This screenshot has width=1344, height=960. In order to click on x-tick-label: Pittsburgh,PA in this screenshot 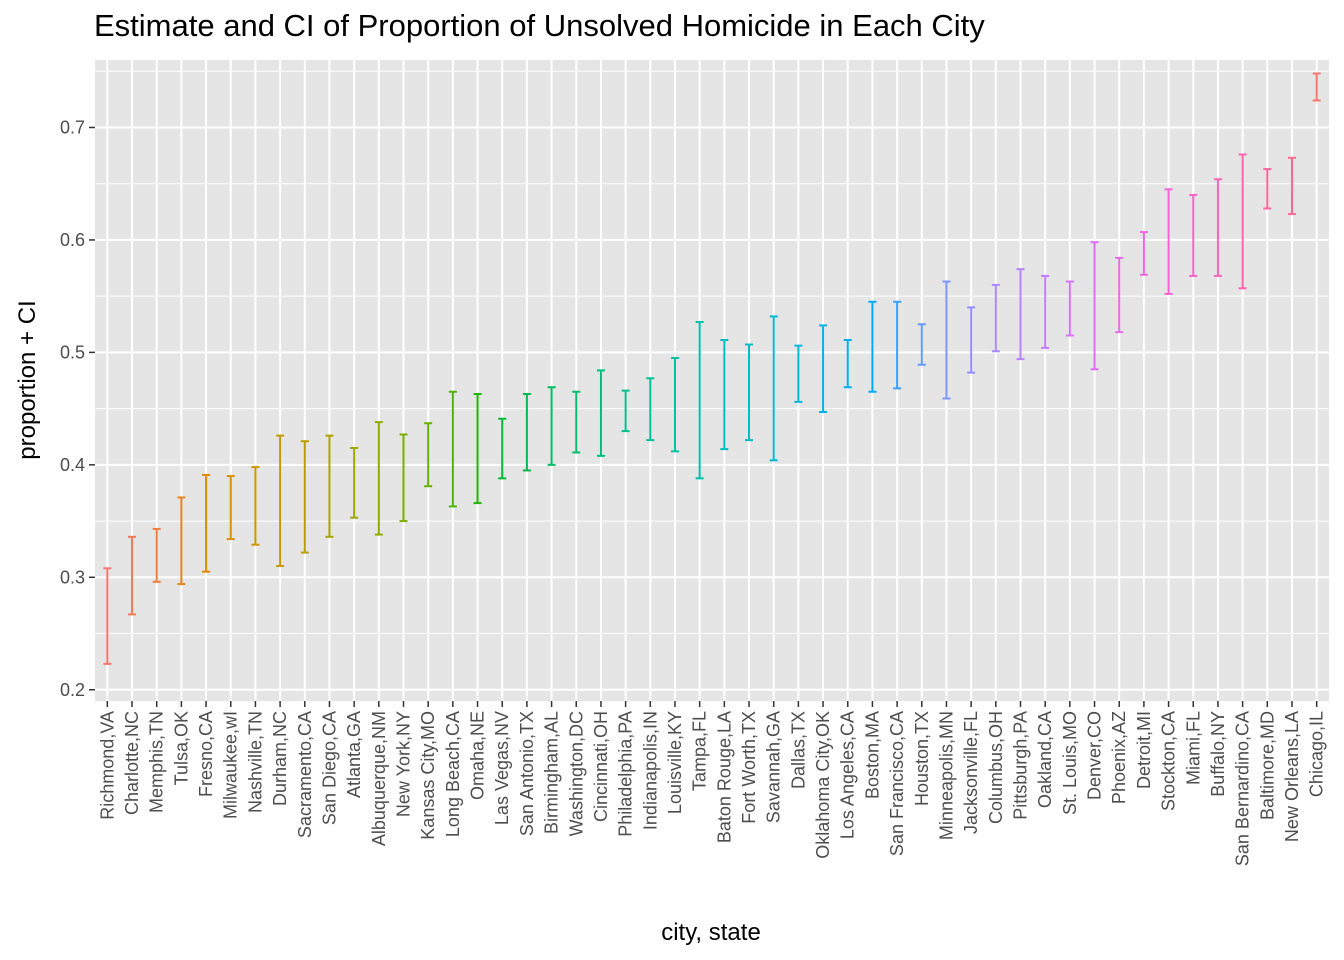, I will do `click(1021, 765)`.